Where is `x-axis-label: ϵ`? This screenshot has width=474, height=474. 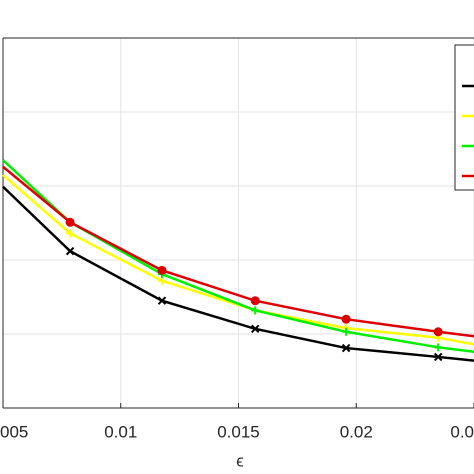 x-axis-label: ϵ is located at coordinates (240, 460).